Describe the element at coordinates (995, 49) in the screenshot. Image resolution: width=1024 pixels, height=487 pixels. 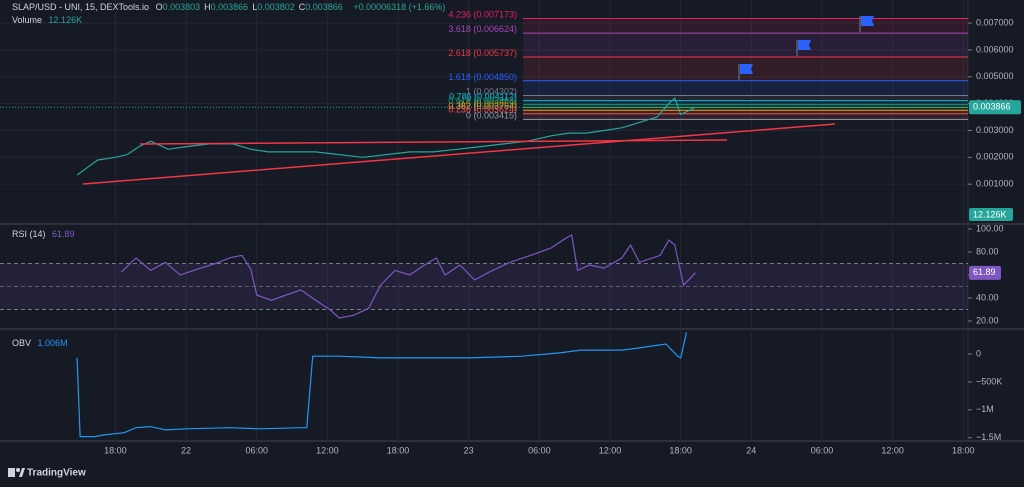
I see `y-tick-label: 0.006000` at that location.